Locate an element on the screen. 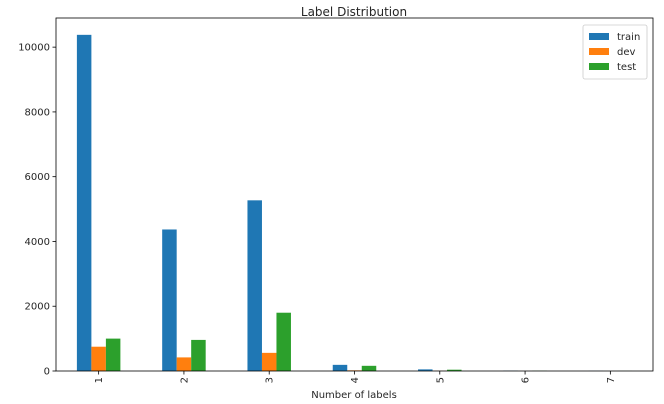 Image resolution: width=664 pixels, height=404 pixels. x-tick-label: 5 is located at coordinates (440, 380).